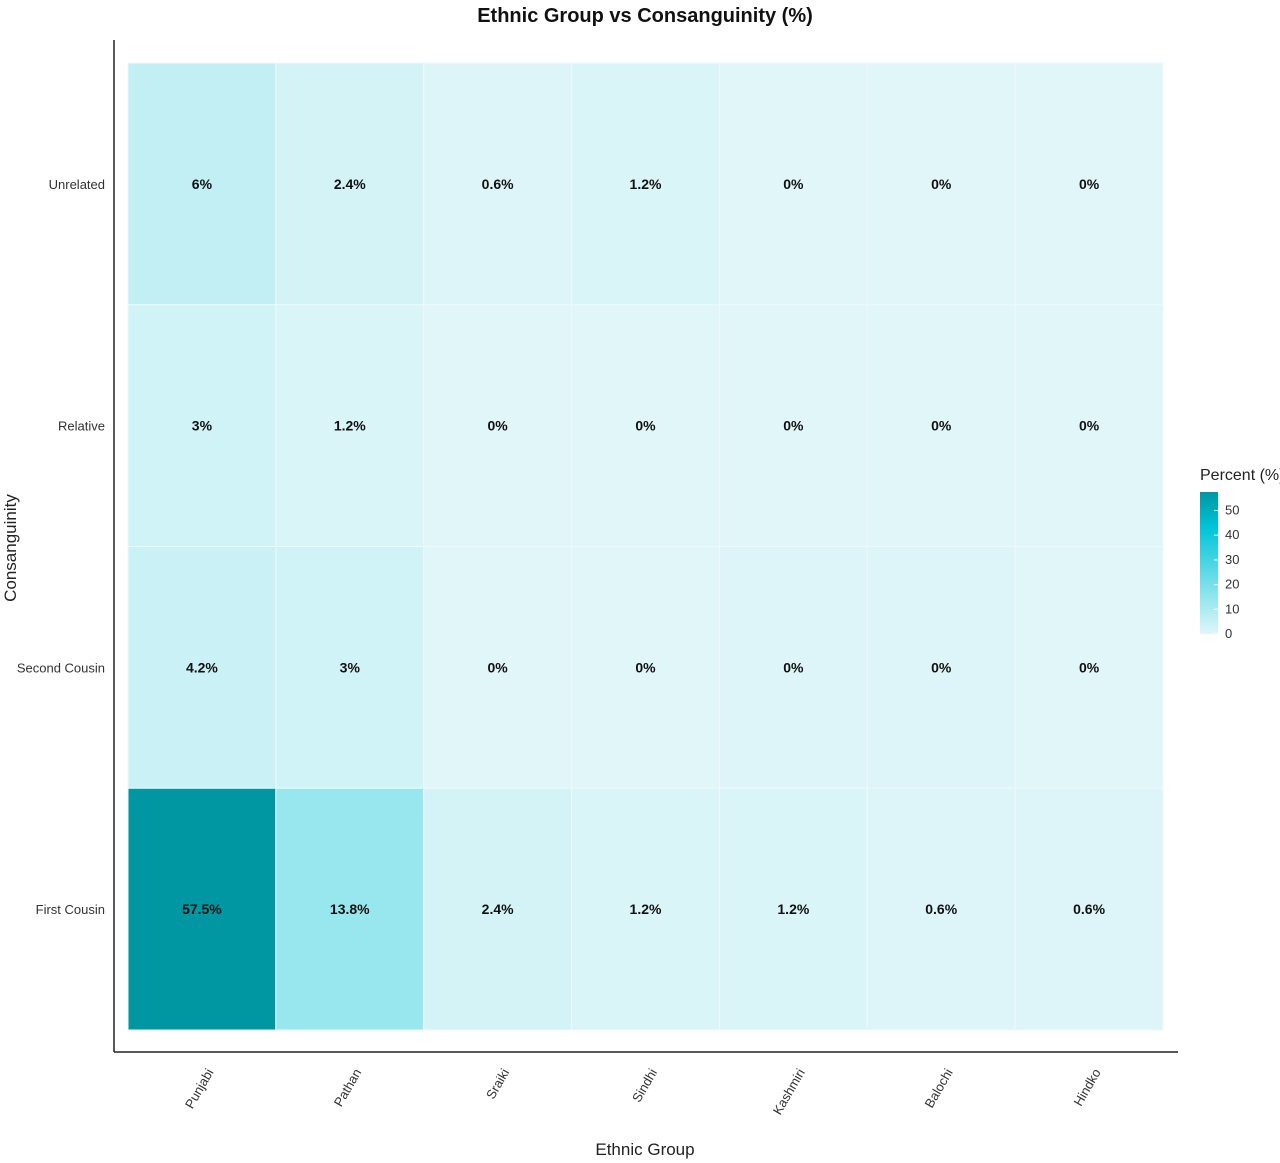 The image size is (1280, 1163). I want to click on x-tick-label: Punjabi, so click(199, 1088).